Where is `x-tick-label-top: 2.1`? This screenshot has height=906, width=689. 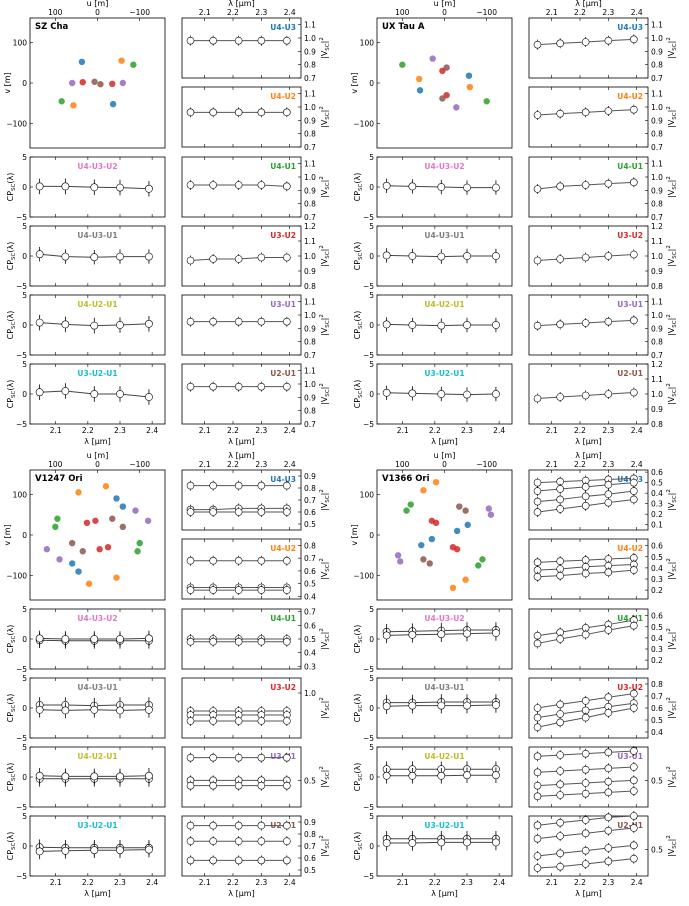 x-tick-label-top: 2.1 is located at coordinates (205, 12).